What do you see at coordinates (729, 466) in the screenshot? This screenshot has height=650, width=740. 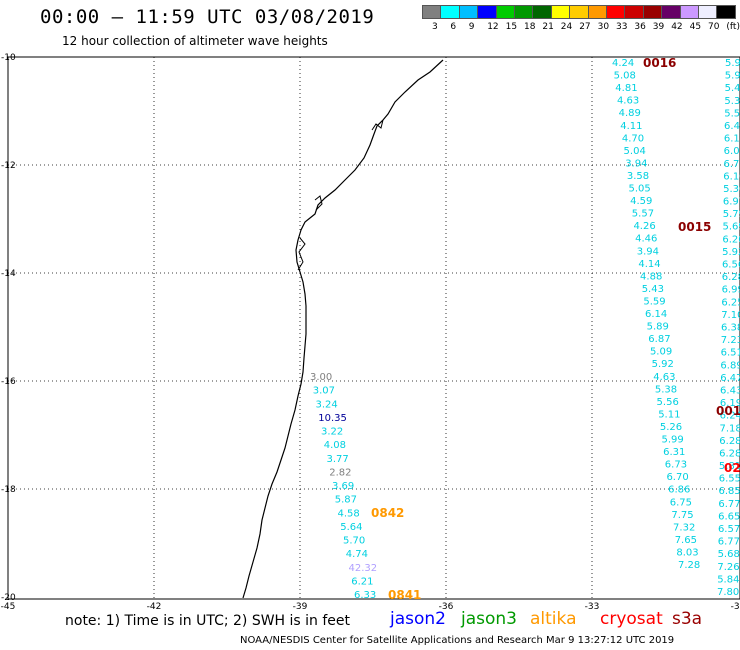 I see `track-b-value: 5.81` at bounding box center [729, 466].